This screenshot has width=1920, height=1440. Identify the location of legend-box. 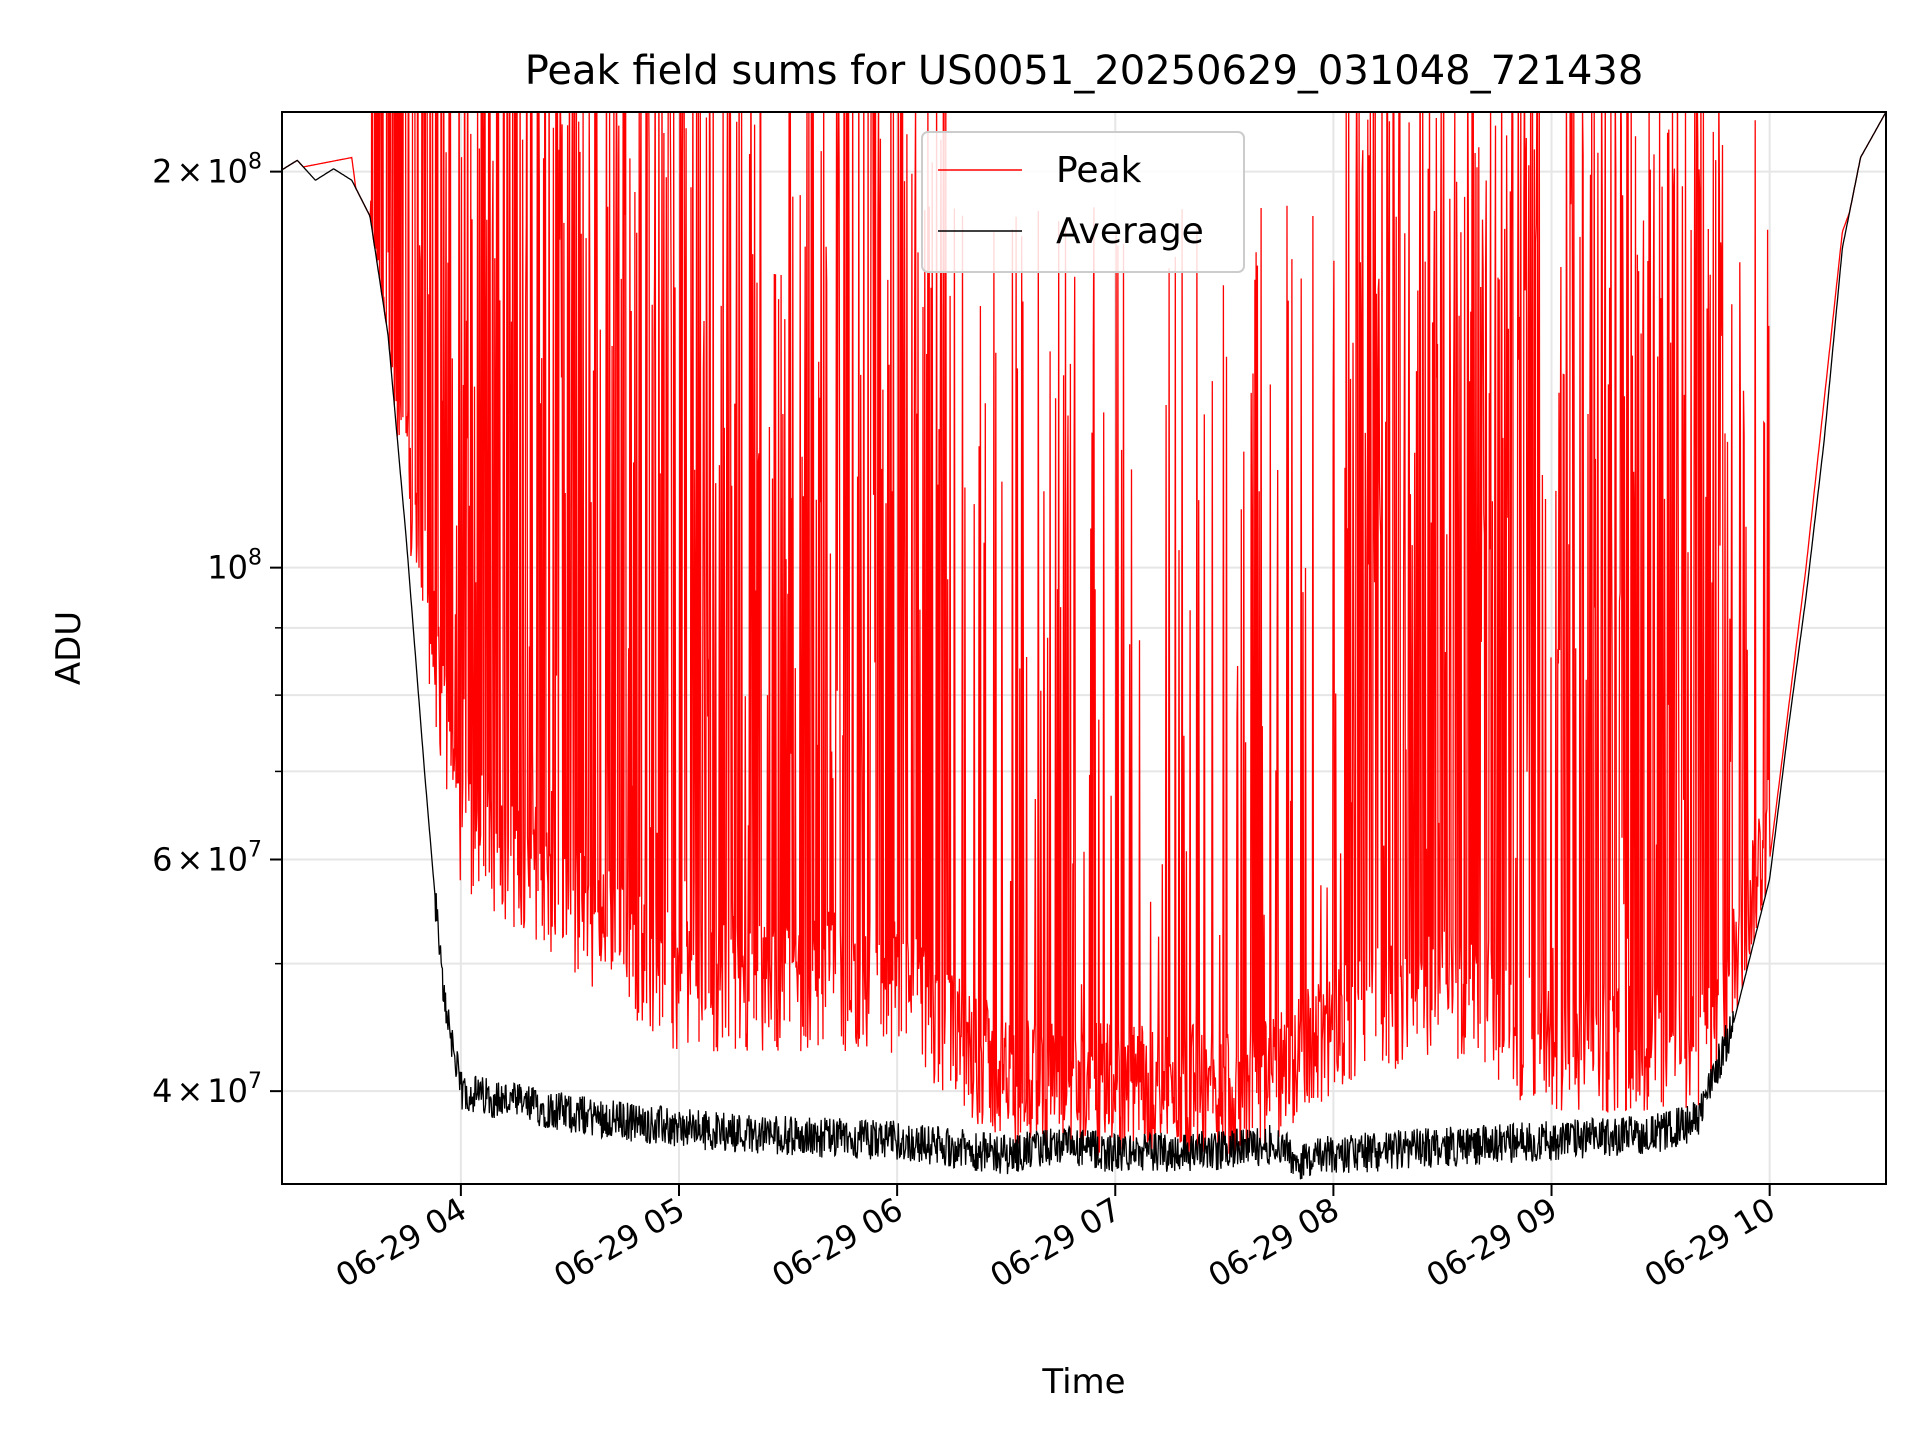
(1083, 202).